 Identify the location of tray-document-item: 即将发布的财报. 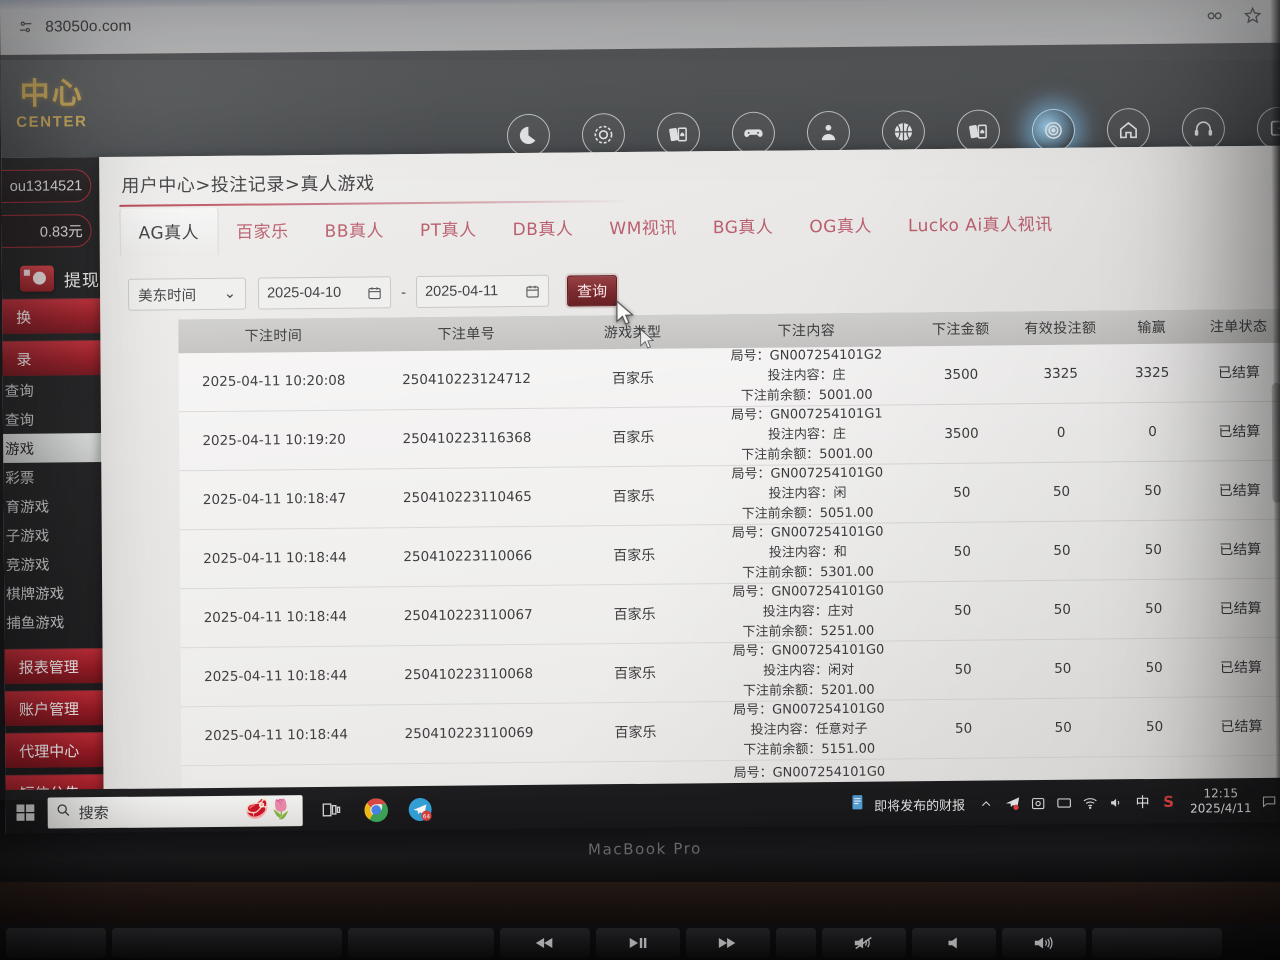
(907, 804).